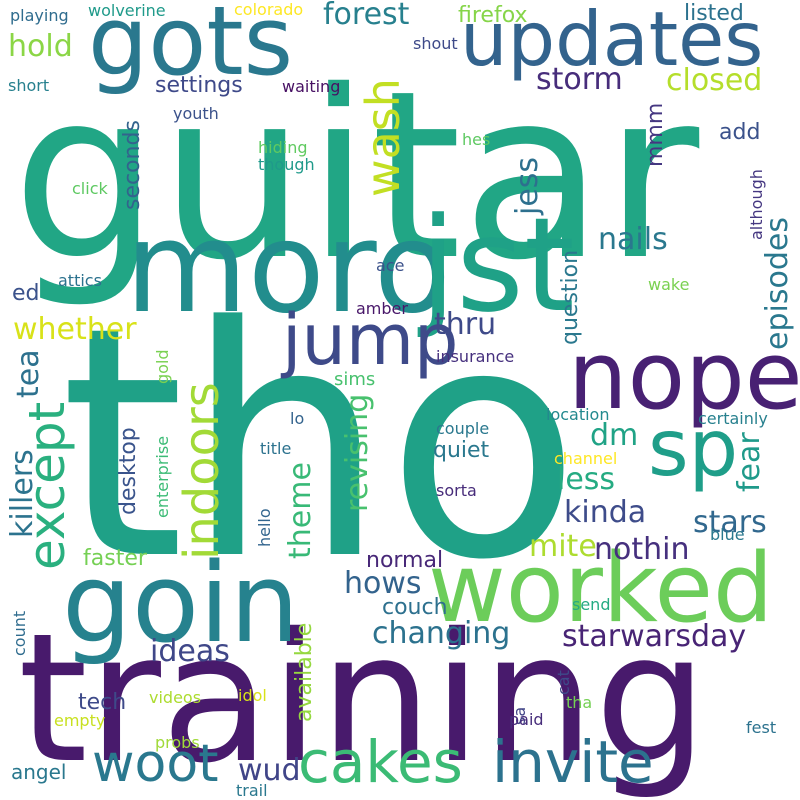 This screenshot has width=800, height=800. Describe the element at coordinates (264, 527) in the screenshot. I see `word-hello: hello` at that location.